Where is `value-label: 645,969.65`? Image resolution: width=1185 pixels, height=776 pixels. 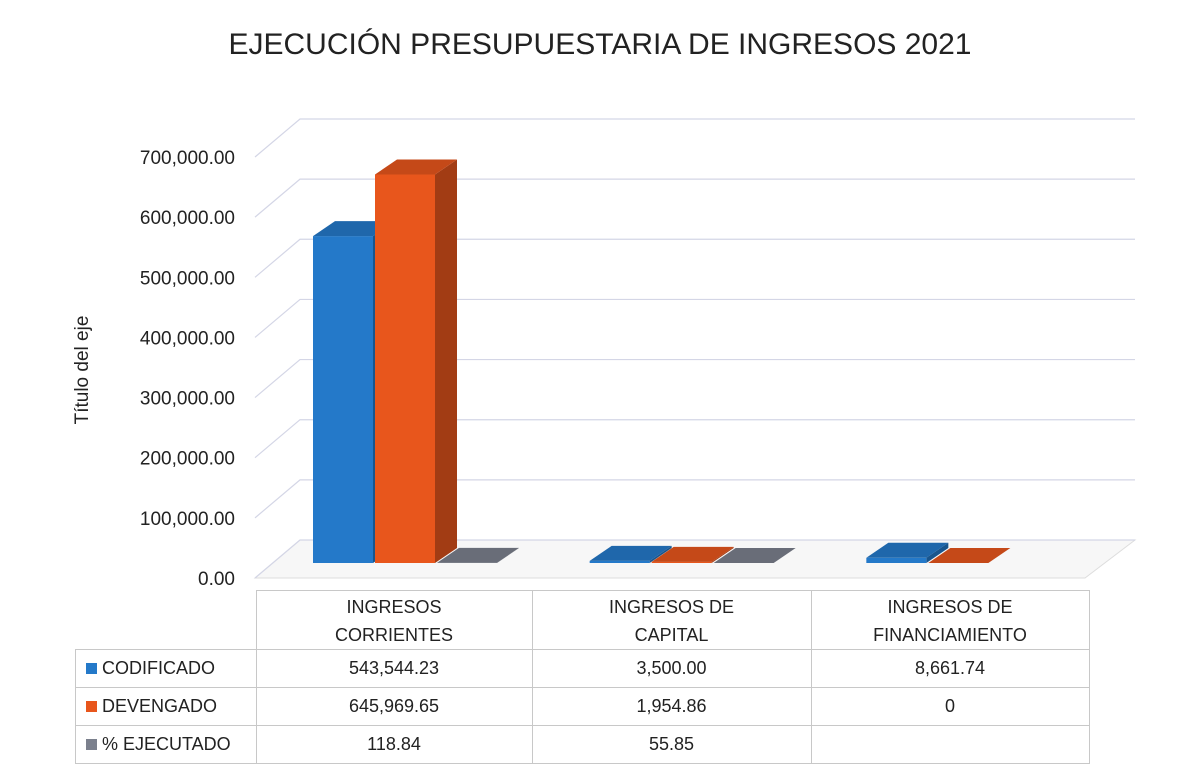 value-label: 645,969.65 is located at coordinates (394, 706).